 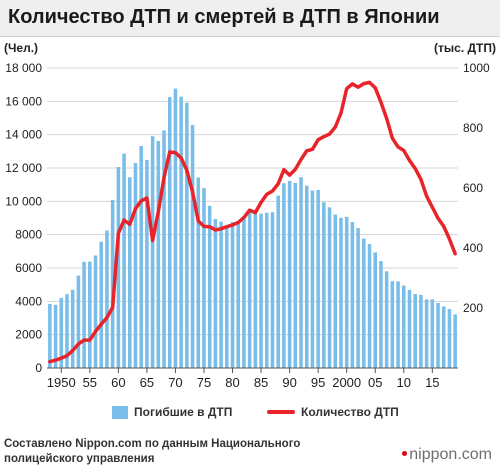 I want to click on legend-item-bars: Погибшие в ДТП, so click(x=172, y=412).